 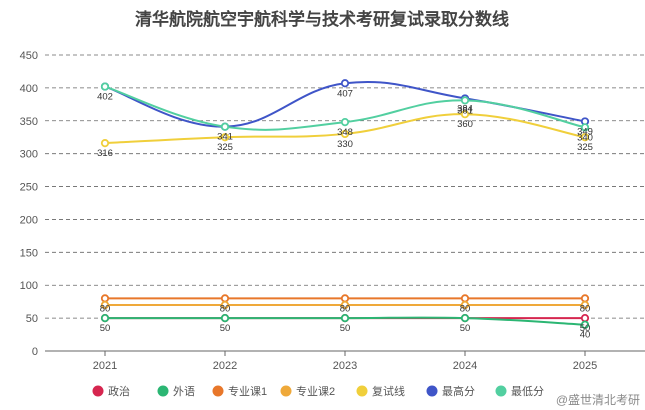 What do you see at coordinates (458, 391) in the screenshot?
I see `legend-label: 最高分` at bounding box center [458, 391].